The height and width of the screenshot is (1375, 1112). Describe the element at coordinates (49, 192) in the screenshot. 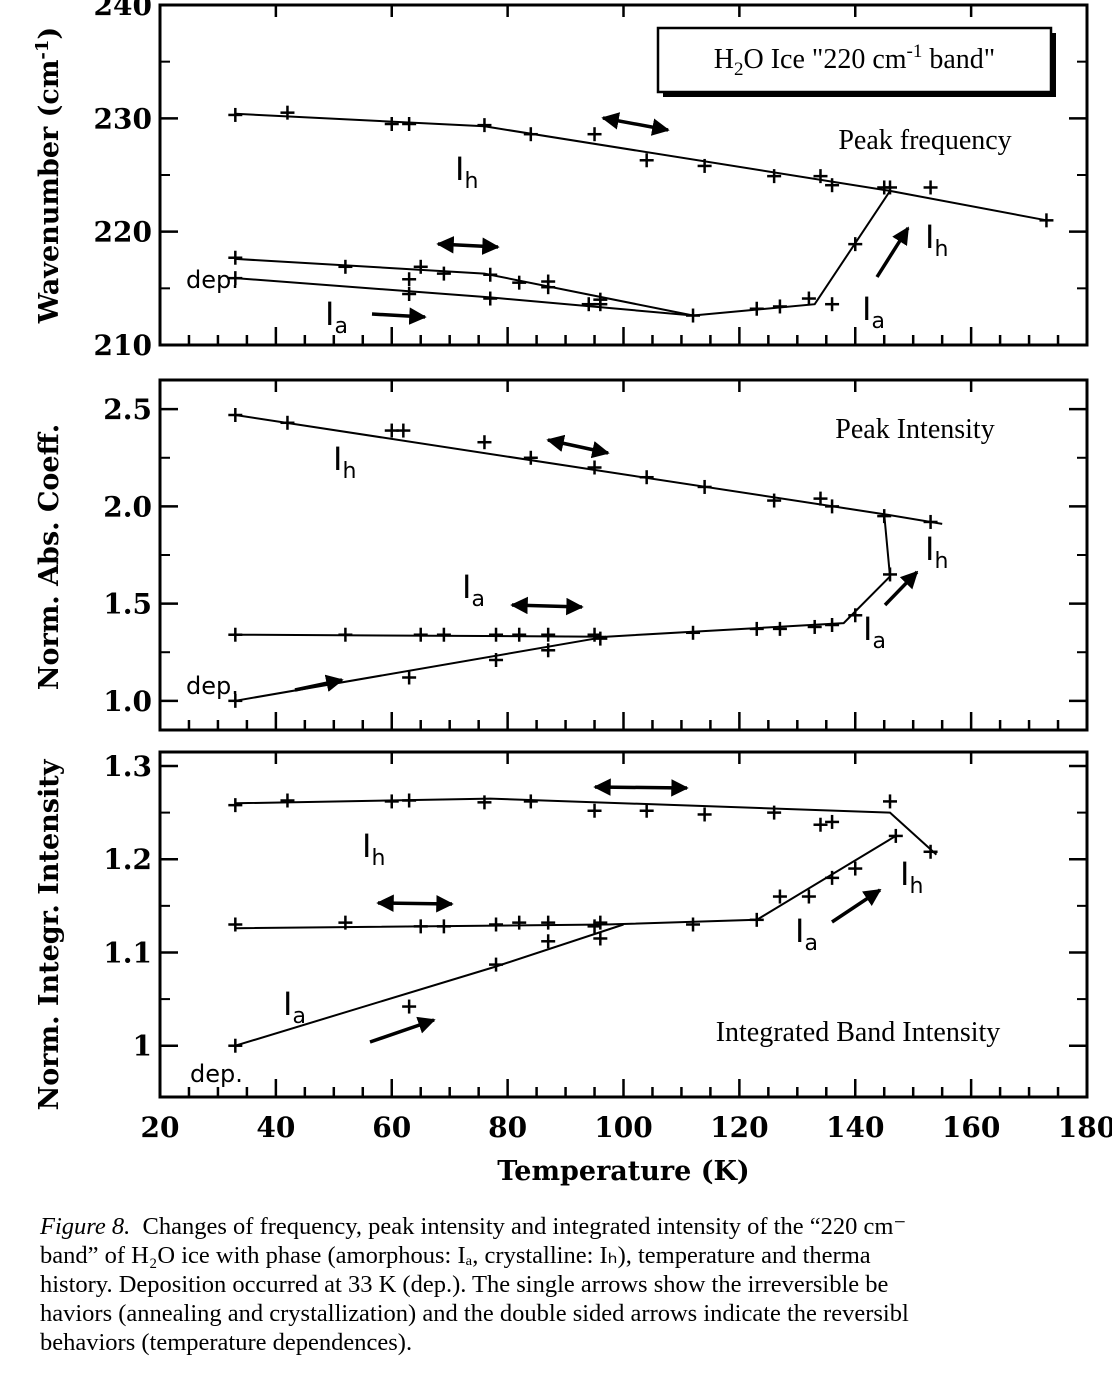

I see `y-axis-title-main: Wavenumber (cm` at that location.